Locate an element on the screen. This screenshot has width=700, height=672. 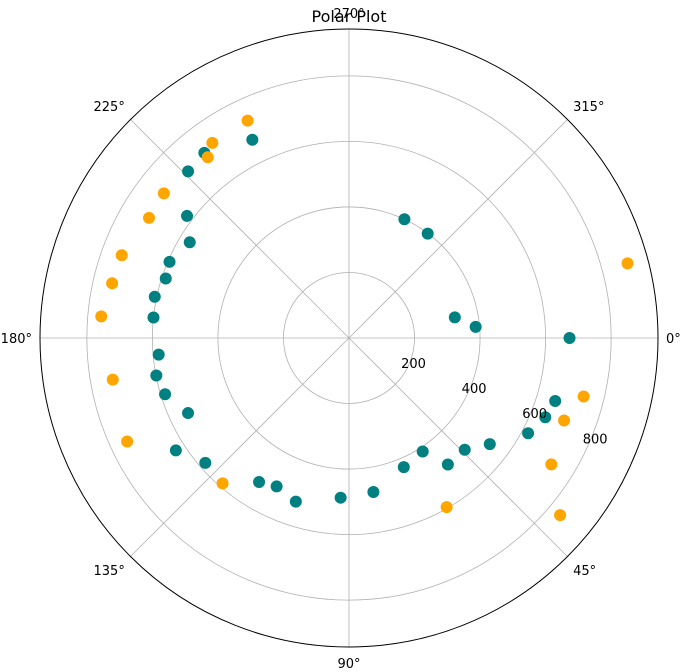
chart-title: Polar Plot is located at coordinates (349, 16).